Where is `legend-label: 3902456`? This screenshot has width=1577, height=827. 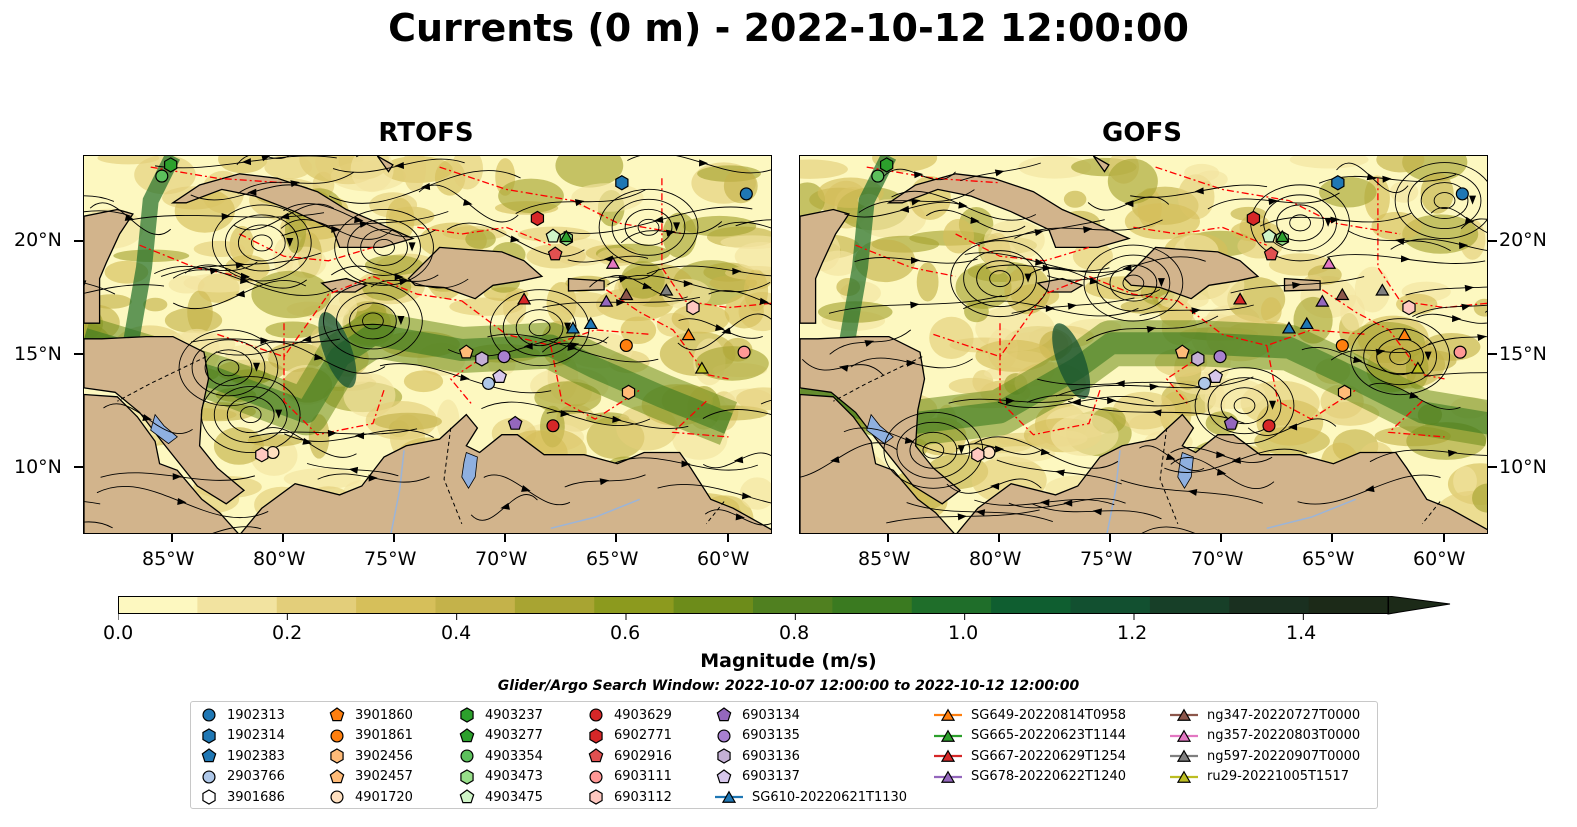
legend-label: 3902456 is located at coordinates (384, 756).